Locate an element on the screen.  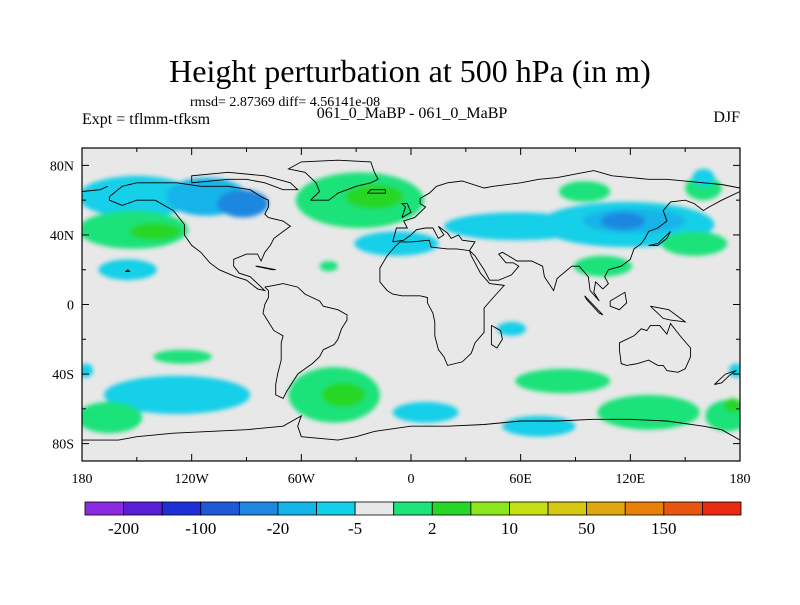
y-tick-label: 0 is located at coordinates (70, 306).